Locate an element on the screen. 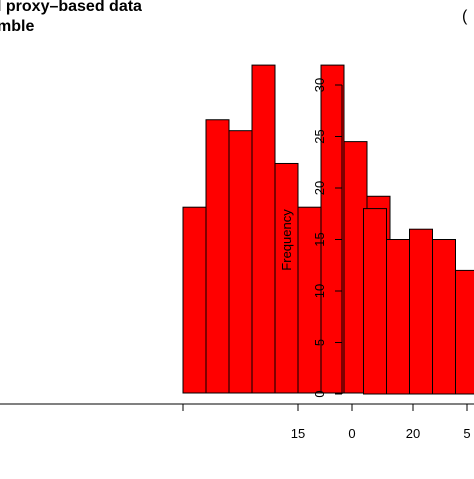  right-y-tick-label-10: 10 is located at coordinates (319, 291).